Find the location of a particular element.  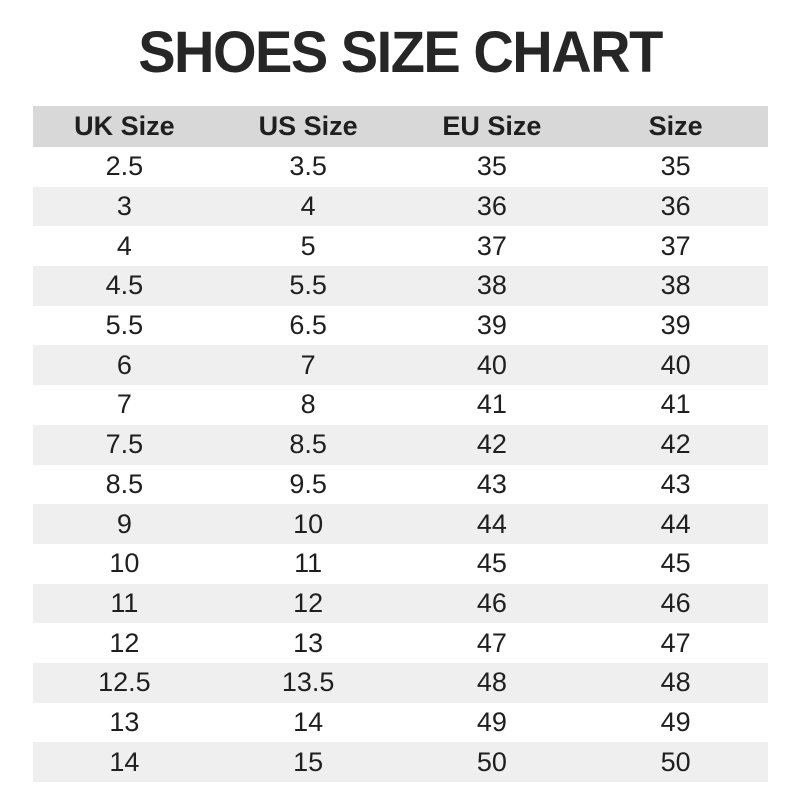

table-row: 14 15 50 50 is located at coordinates (400, 762).